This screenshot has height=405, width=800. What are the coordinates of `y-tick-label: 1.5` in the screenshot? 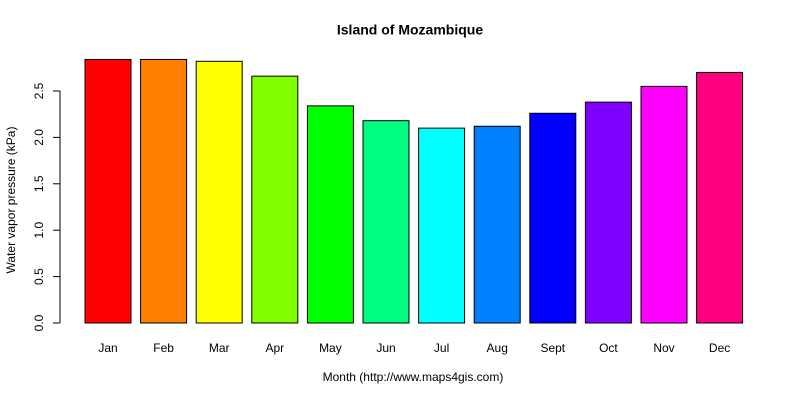 It's located at (39, 183).